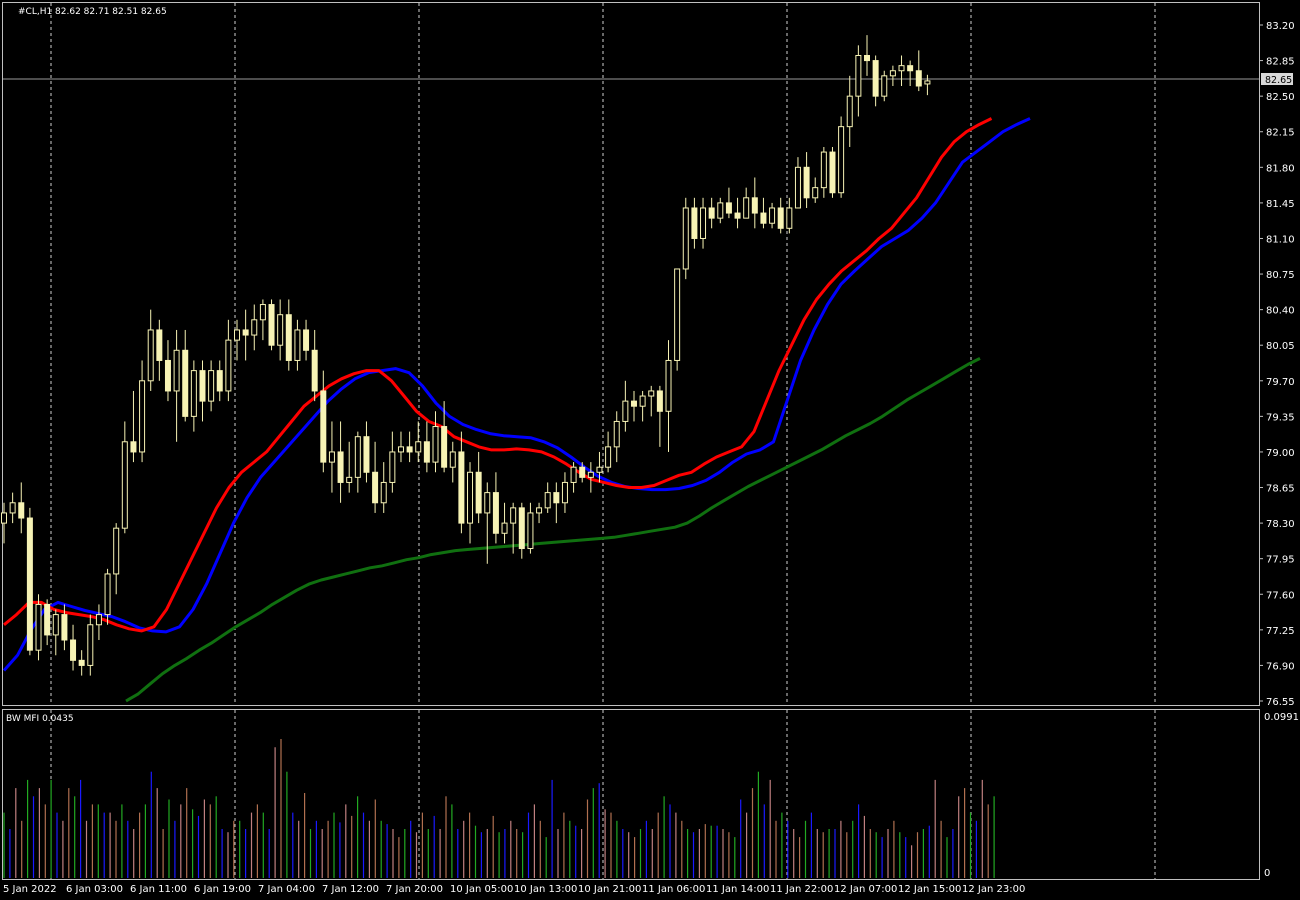  Describe the element at coordinates (1280, 204) in the screenshot. I see `price-tick-label: 81.45` at that location.